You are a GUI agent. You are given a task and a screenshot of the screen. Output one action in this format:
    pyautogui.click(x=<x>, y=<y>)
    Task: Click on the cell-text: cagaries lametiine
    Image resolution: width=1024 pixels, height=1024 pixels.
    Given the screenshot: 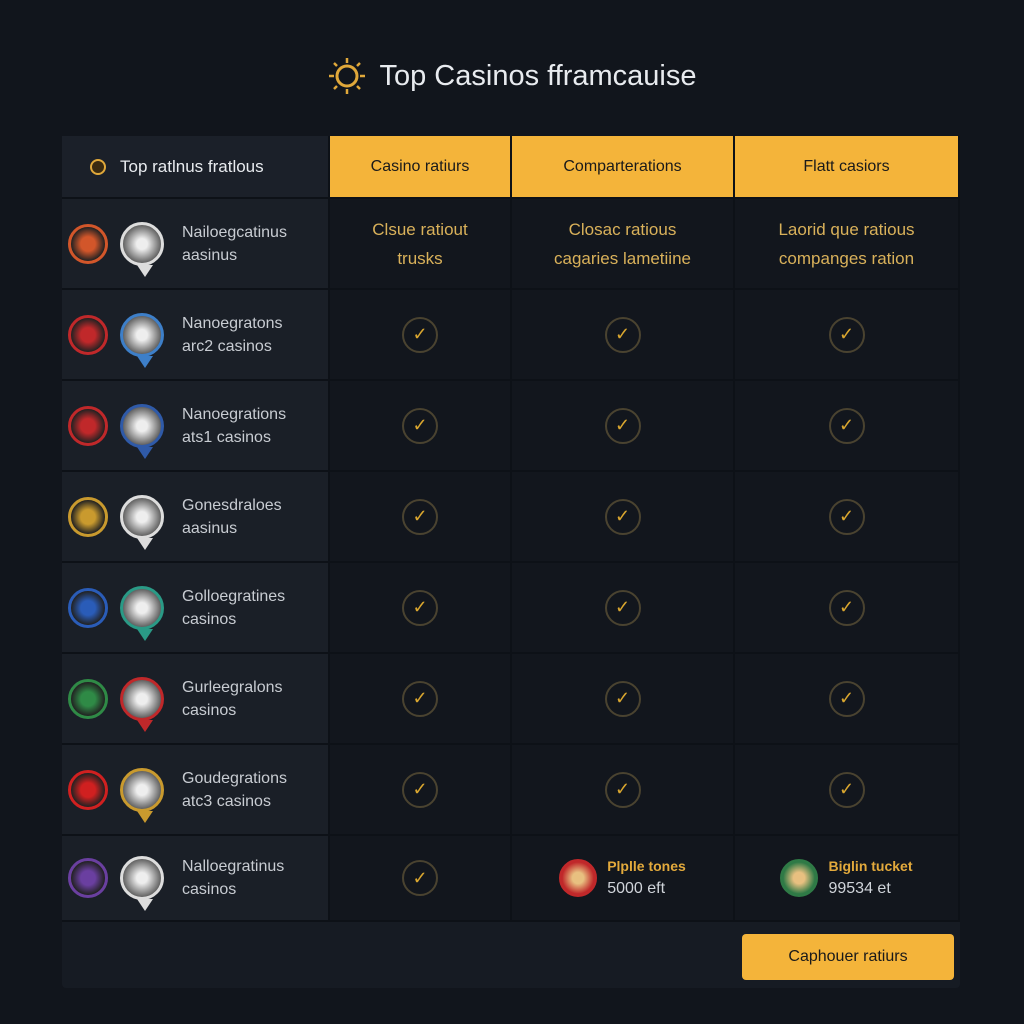 What is the action you would take?
    pyautogui.click(x=622, y=258)
    